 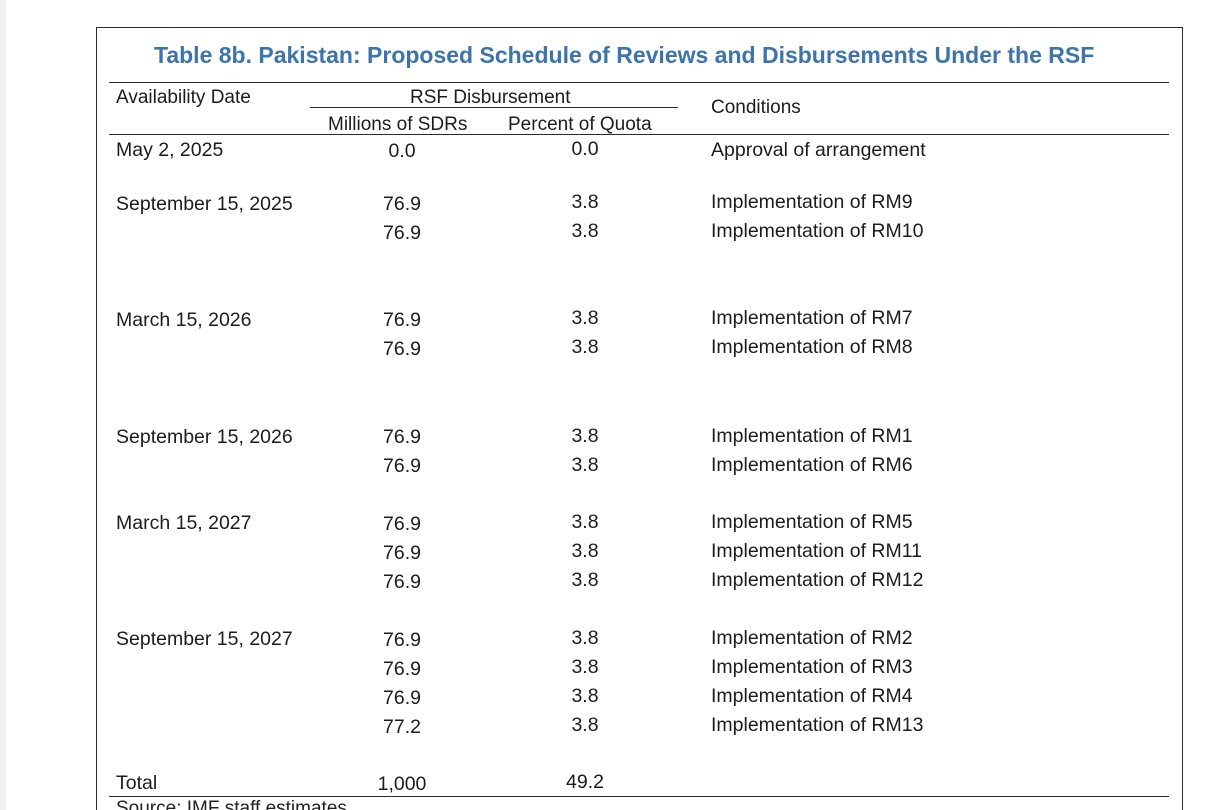 What do you see at coordinates (817, 580) in the screenshot?
I see `row-condition: Implementation of RM12` at bounding box center [817, 580].